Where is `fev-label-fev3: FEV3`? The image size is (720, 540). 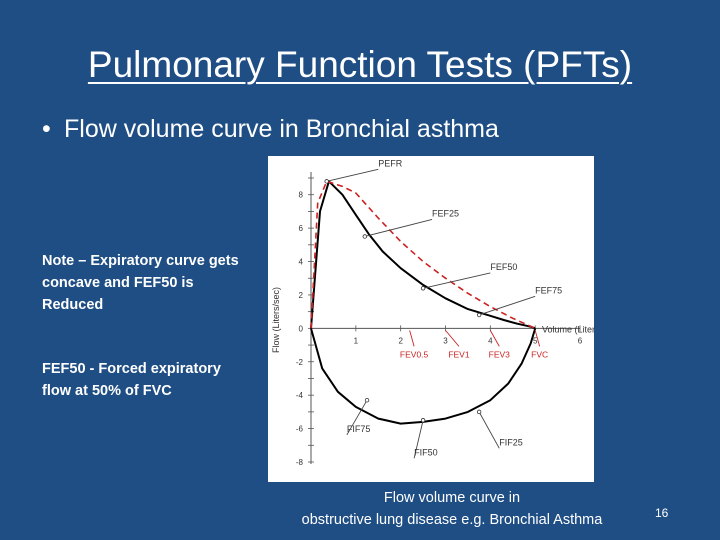
fev-label-fev3: FEV3 is located at coordinates (500, 354).